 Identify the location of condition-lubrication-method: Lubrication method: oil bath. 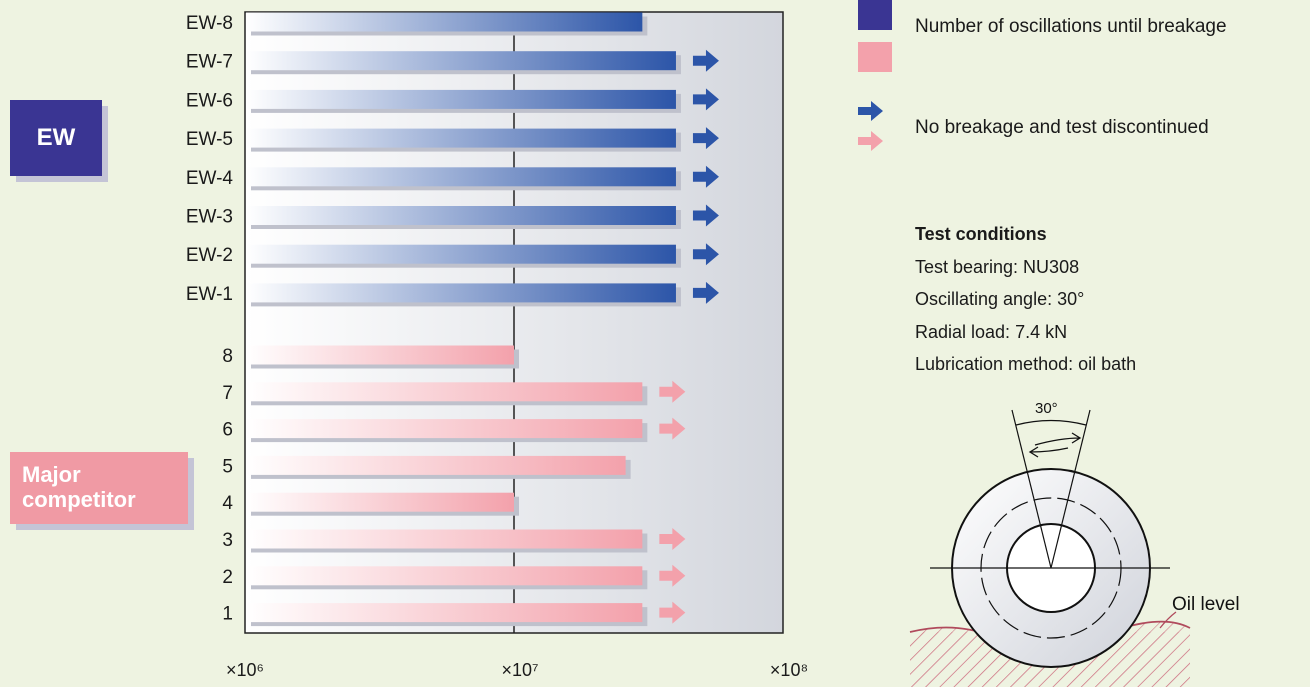
(1026, 364).